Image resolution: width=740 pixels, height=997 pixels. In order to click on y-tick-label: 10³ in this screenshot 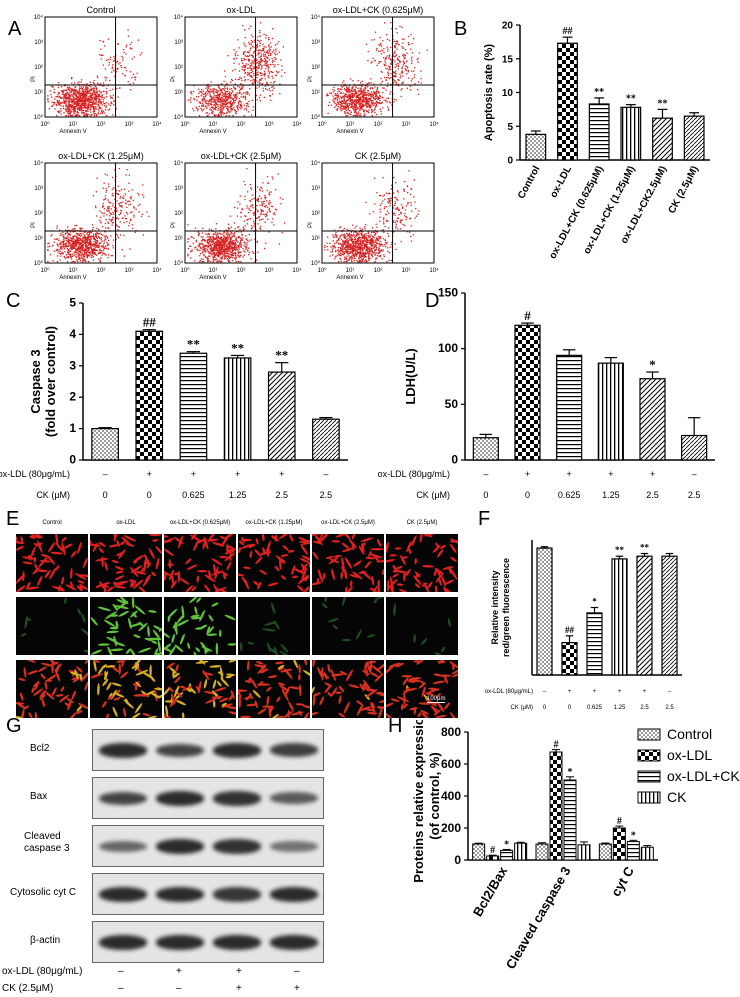, I will do `click(178, 189)`.